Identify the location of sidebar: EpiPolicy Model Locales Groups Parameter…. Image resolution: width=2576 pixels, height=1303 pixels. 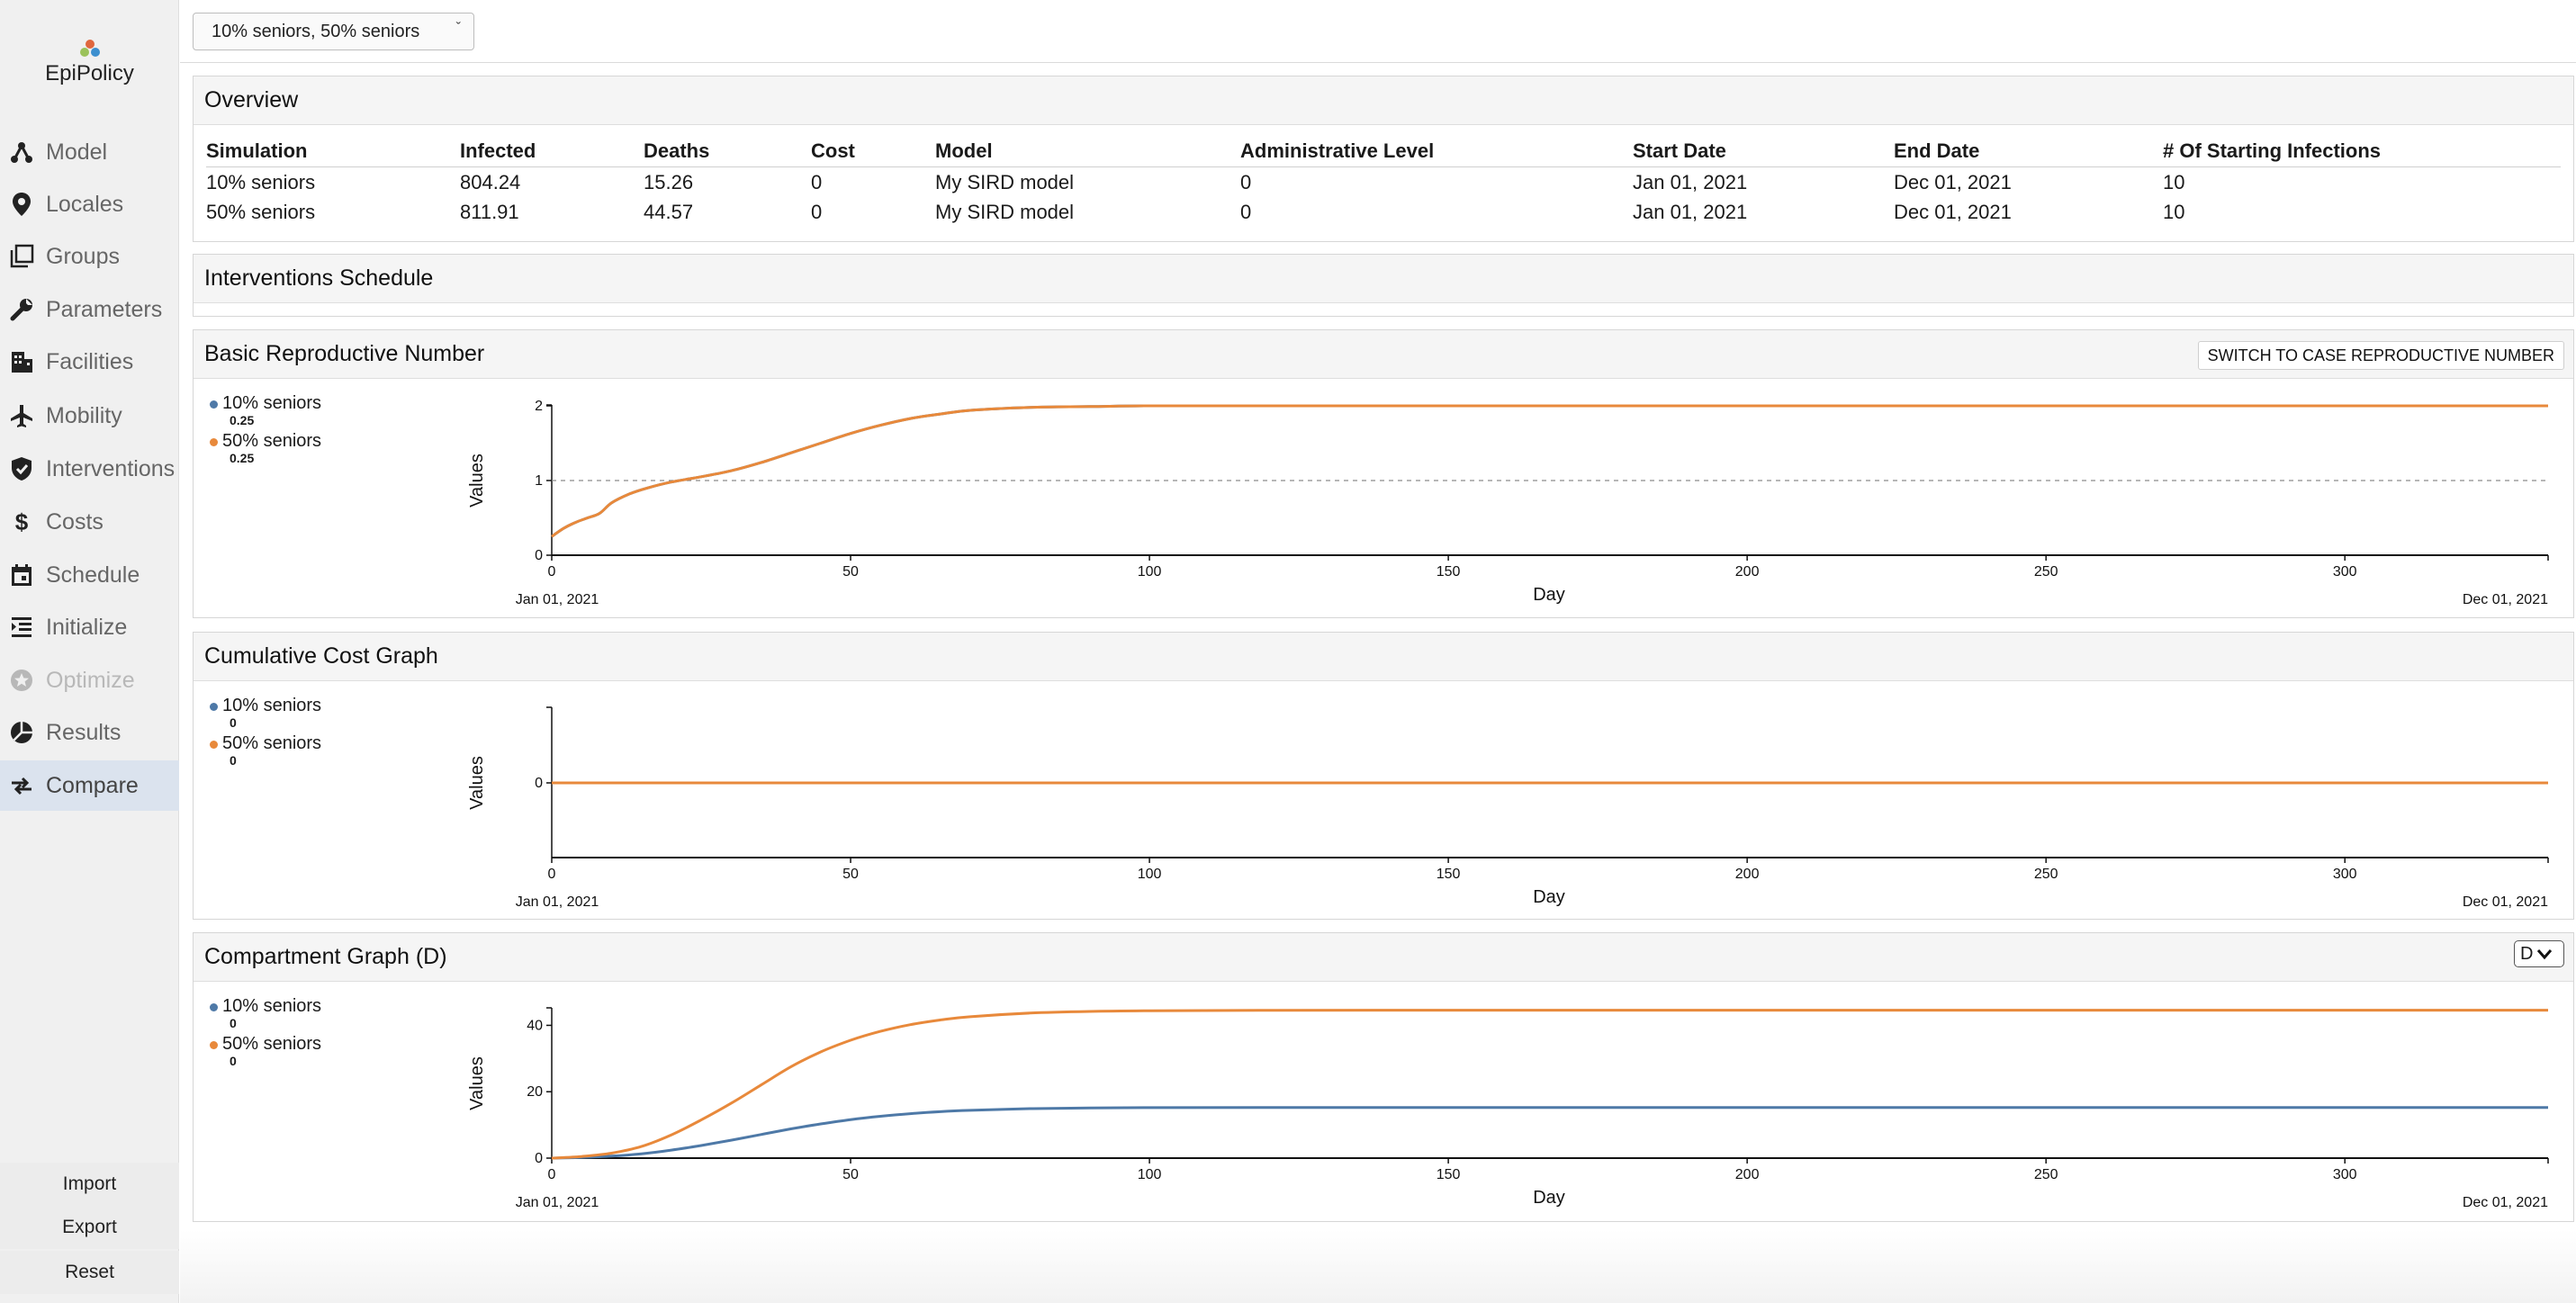
(89, 651).